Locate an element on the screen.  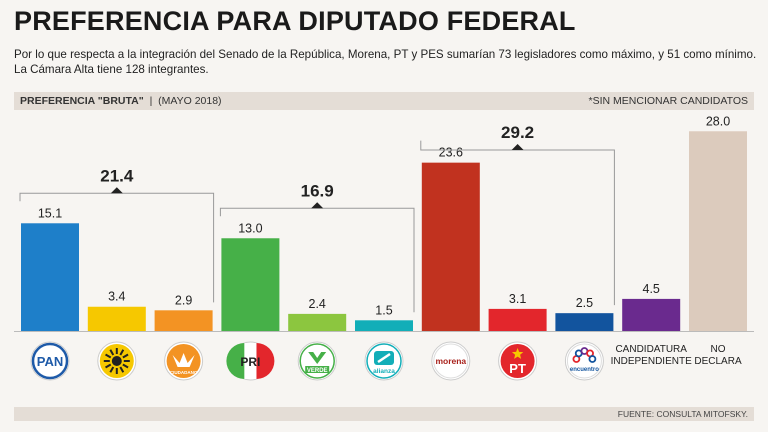
source-note: FUENTE: CONSULTA MITOFSKY. is located at coordinates (682, 414).